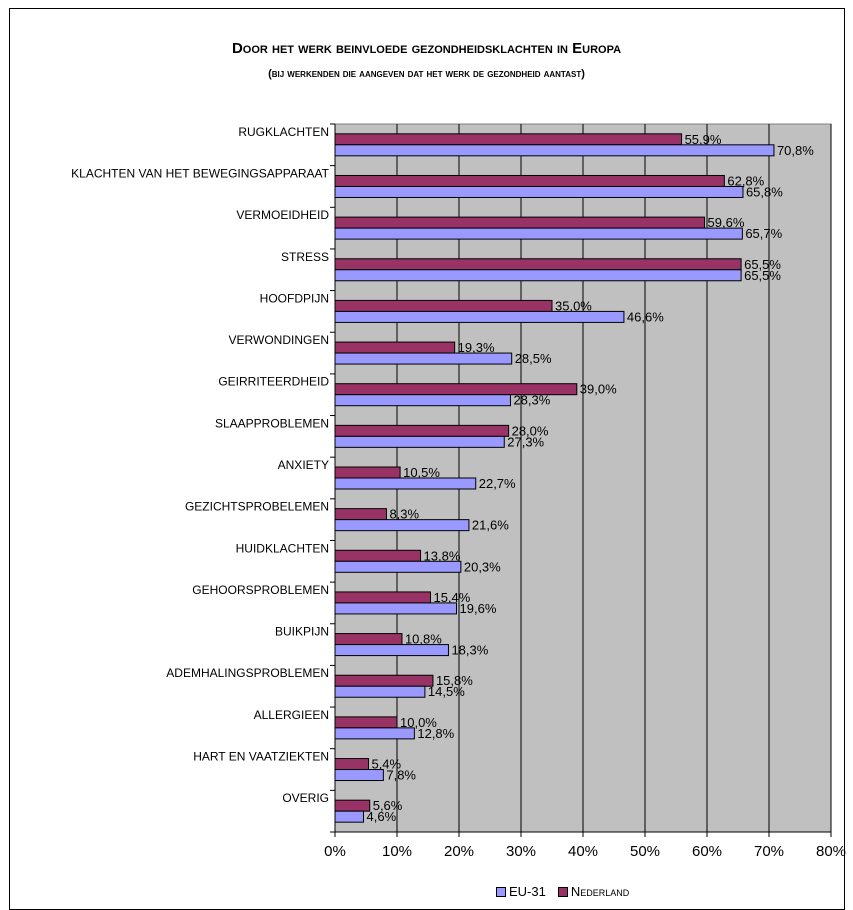 Image resolution: width=853 pixels, height=910 pixels. What do you see at coordinates (533, 358) in the screenshot?
I see `data-label-eu31: 28,5%` at bounding box center [533, 358].